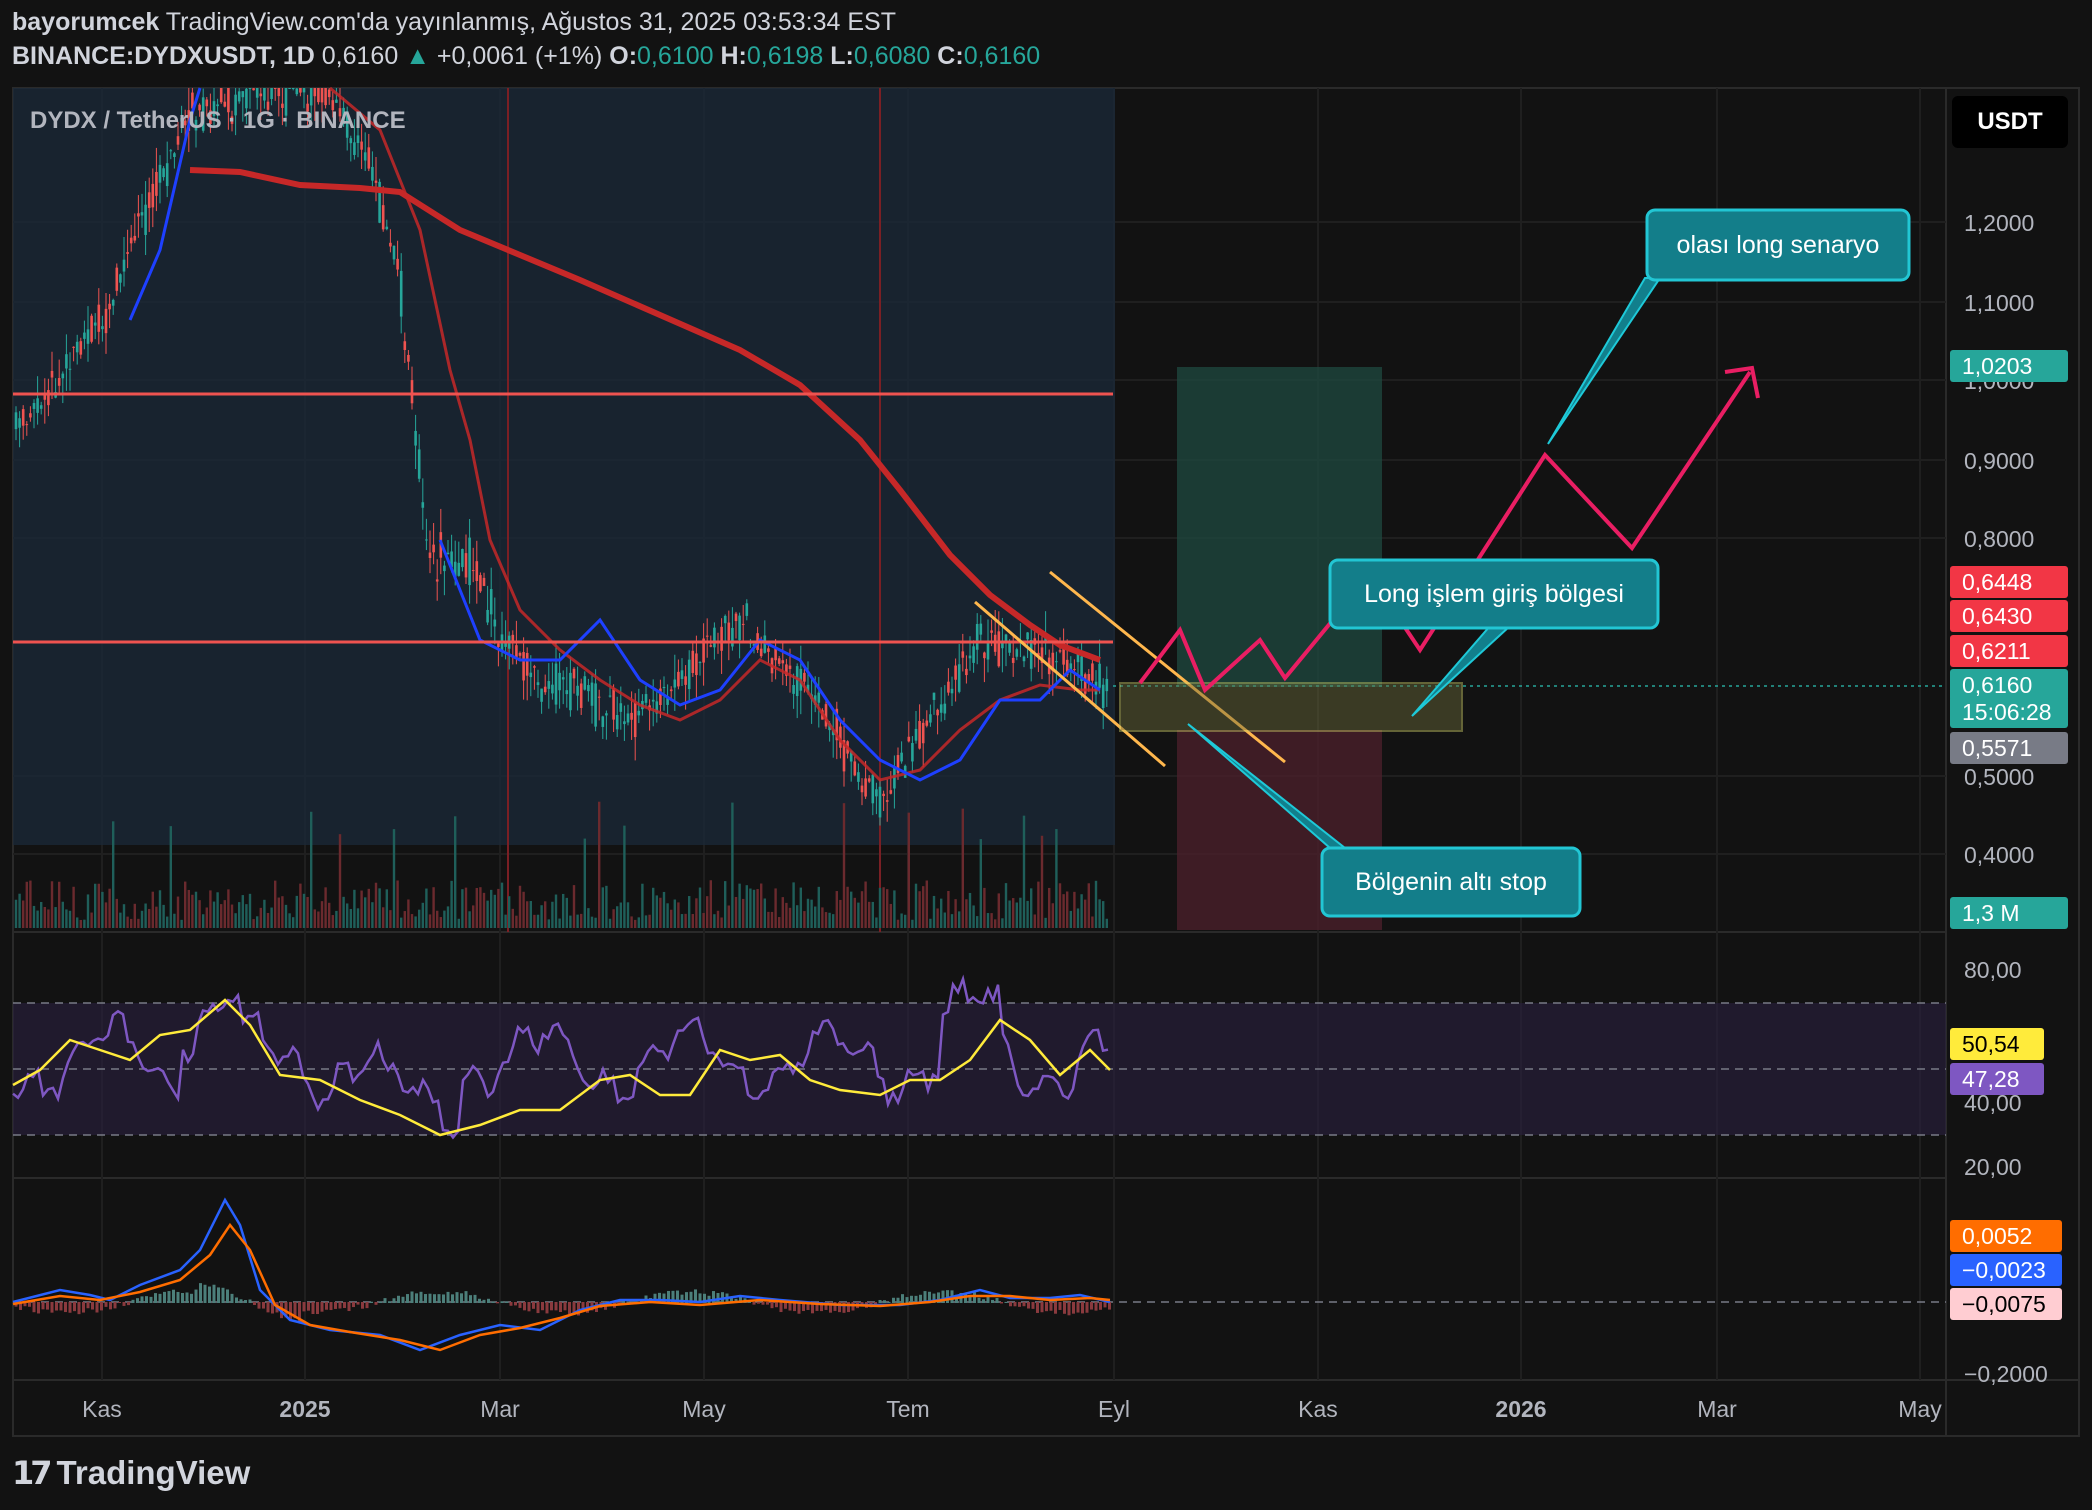 The height and width of the screenshot is (1510, 2092). I want to click on macd-badge-label: 0,0052, so click(1997, 1236).